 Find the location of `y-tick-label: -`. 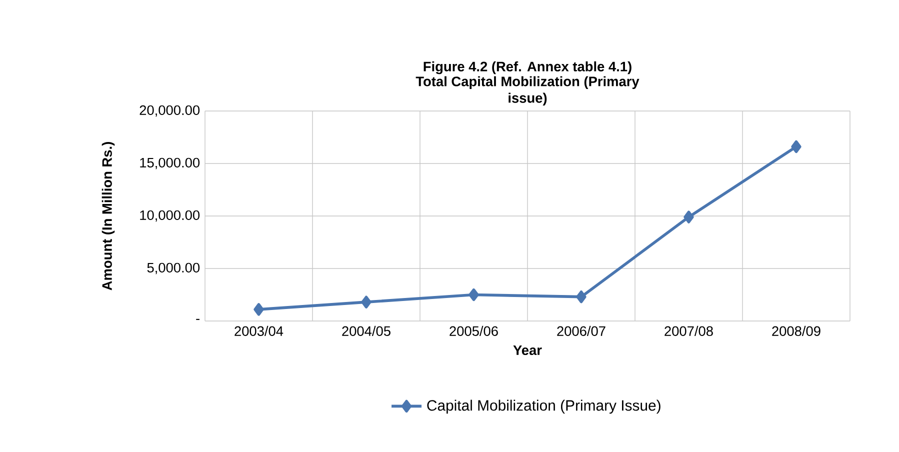

y-tick-label: - is located at coordinates (198, 319).